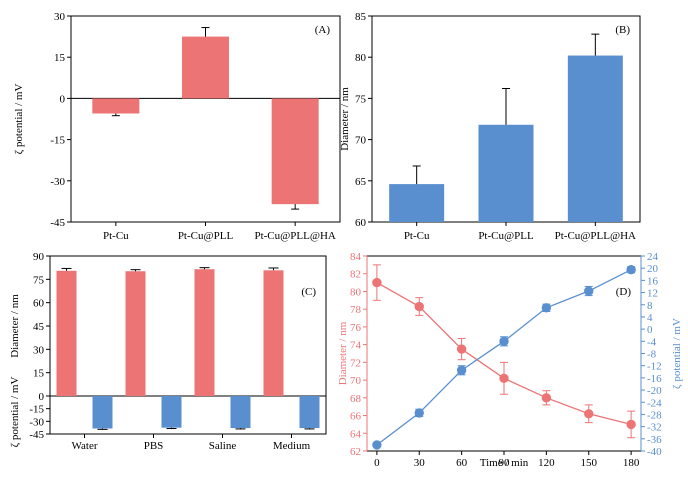 This screenshot has width=688, height=504. I want to click on panel-d-right-ytick-label: -20, so click(654, 391).